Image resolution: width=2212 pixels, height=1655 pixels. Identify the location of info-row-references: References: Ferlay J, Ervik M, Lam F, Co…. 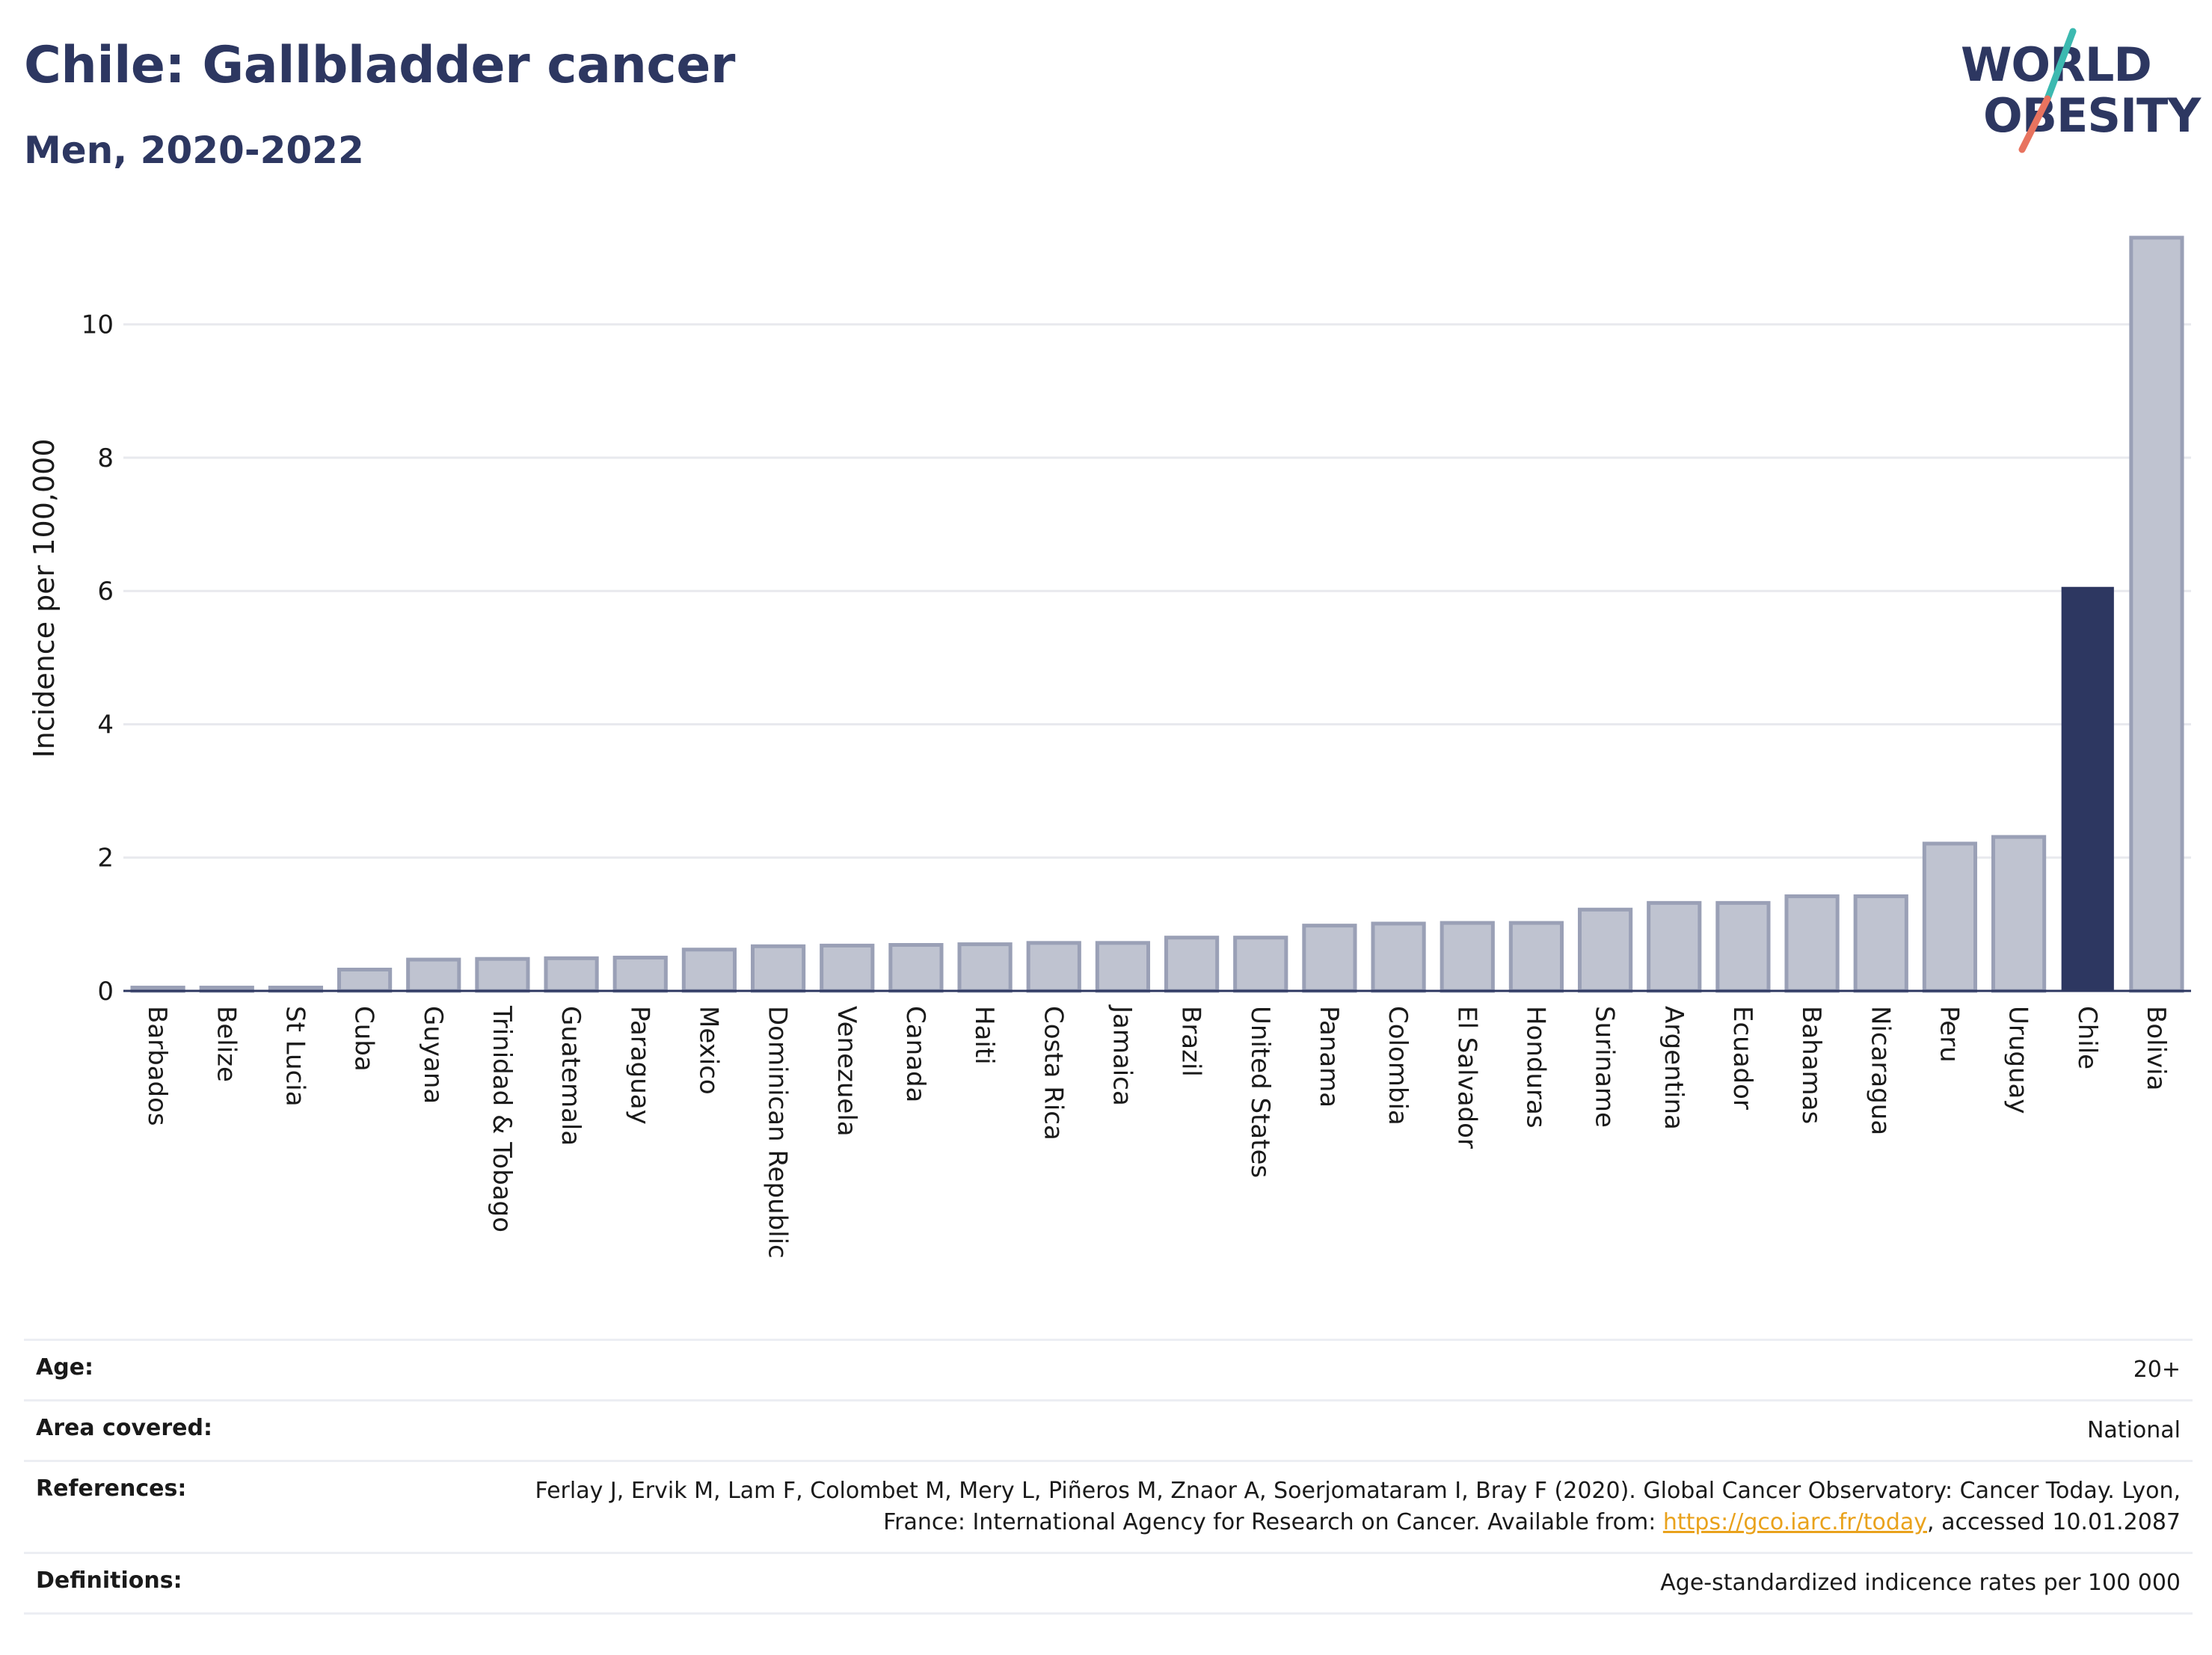
(1108, 1506).